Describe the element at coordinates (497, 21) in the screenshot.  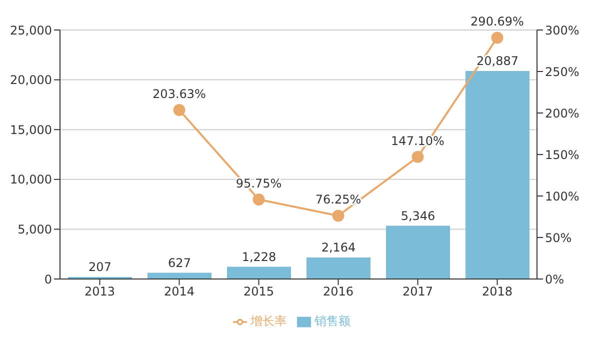
I see `data-label: 290.69%` at that location.